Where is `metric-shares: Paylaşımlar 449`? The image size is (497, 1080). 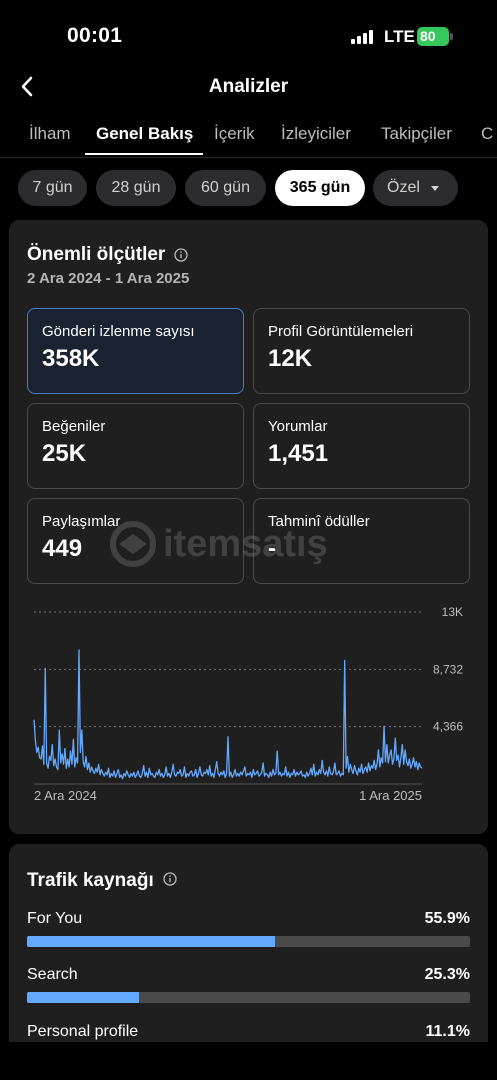
metric-shares: Paylaşımlar 449 is located at coordinates (135, 541).